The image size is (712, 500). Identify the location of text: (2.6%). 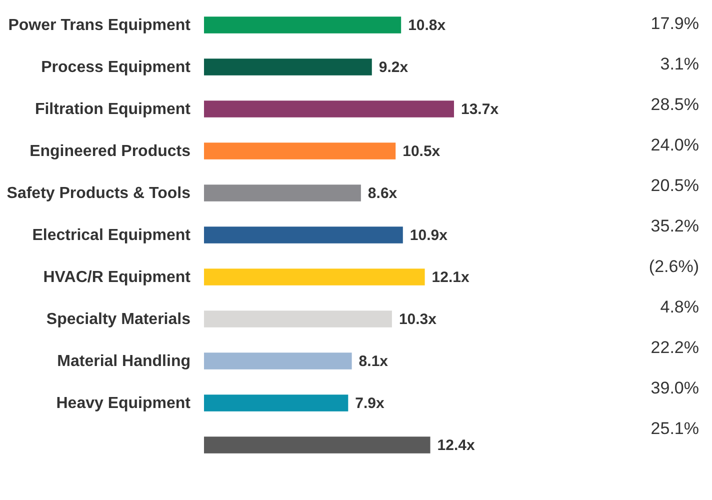
(673, 266).